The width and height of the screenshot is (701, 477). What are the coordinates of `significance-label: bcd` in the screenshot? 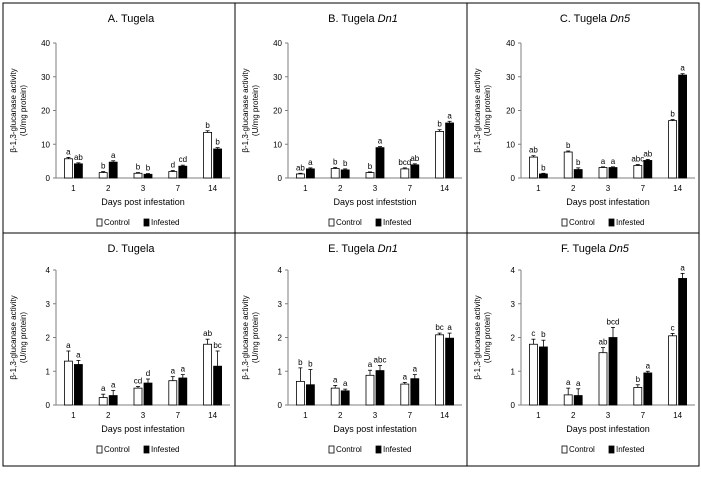 It's located at (404, 162).